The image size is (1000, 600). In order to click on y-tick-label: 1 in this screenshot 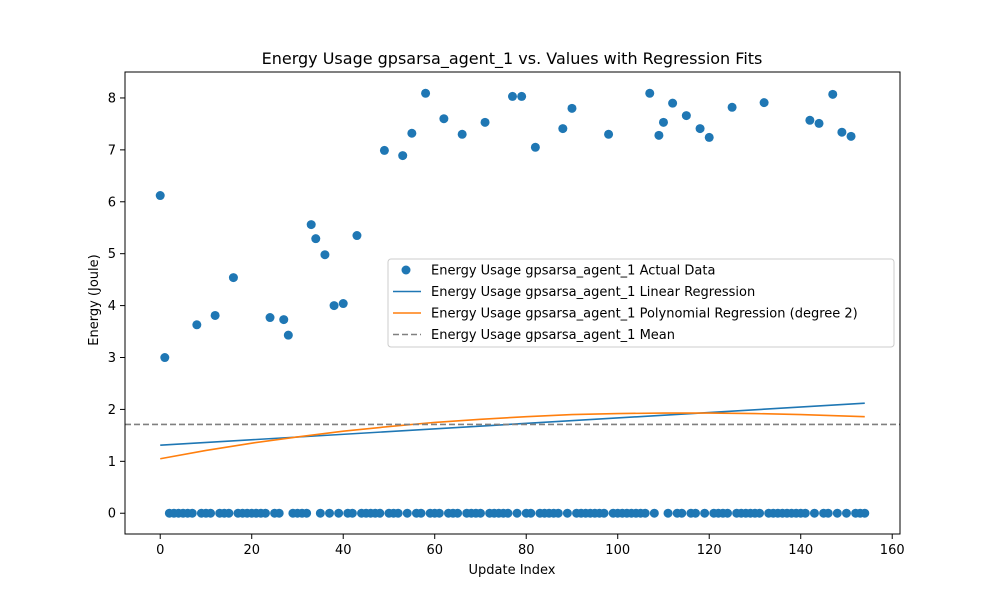, I will do `click(112, 462)`.